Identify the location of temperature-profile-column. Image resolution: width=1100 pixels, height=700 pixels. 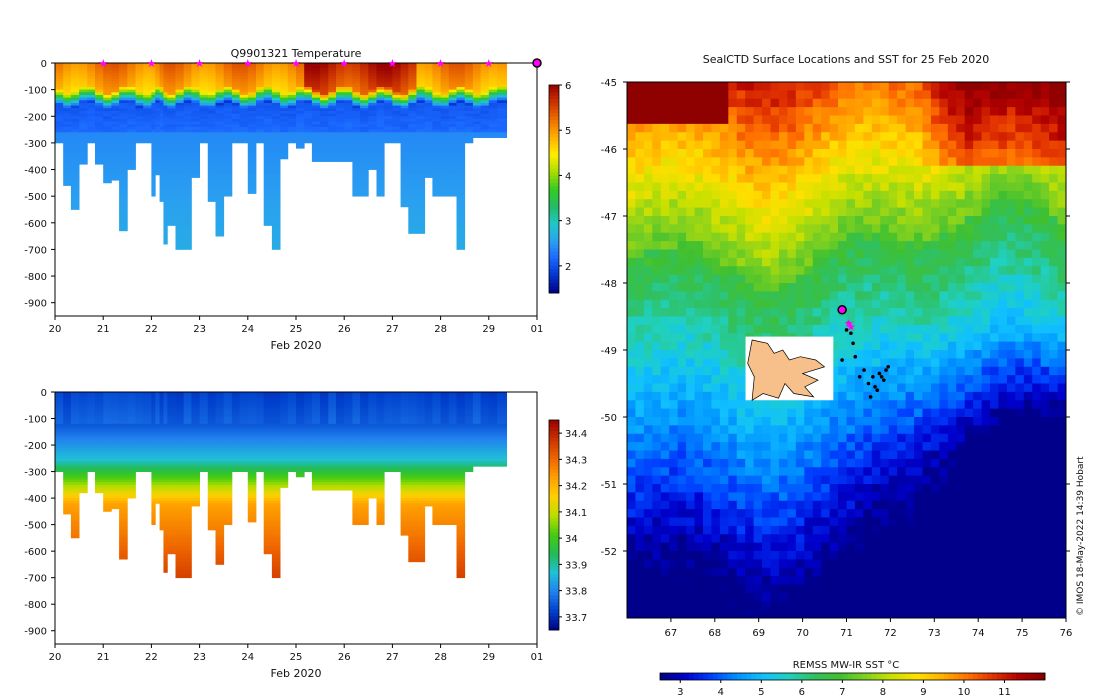
(452, 130).